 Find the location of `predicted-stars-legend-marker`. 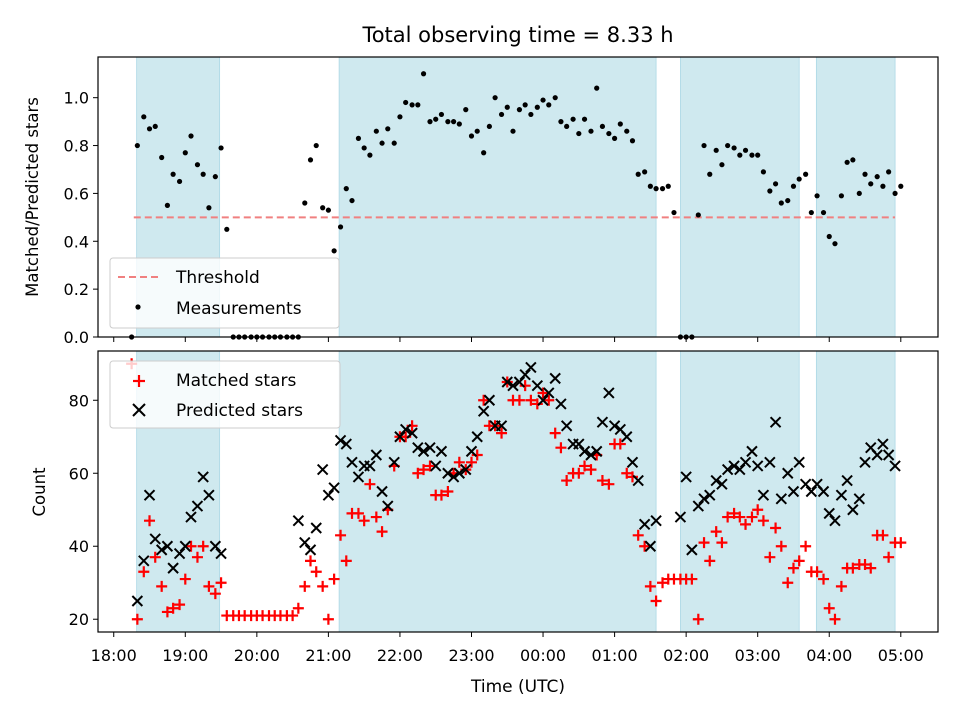

predicted-stars-legend-marker is located at coordinates (139, 410).